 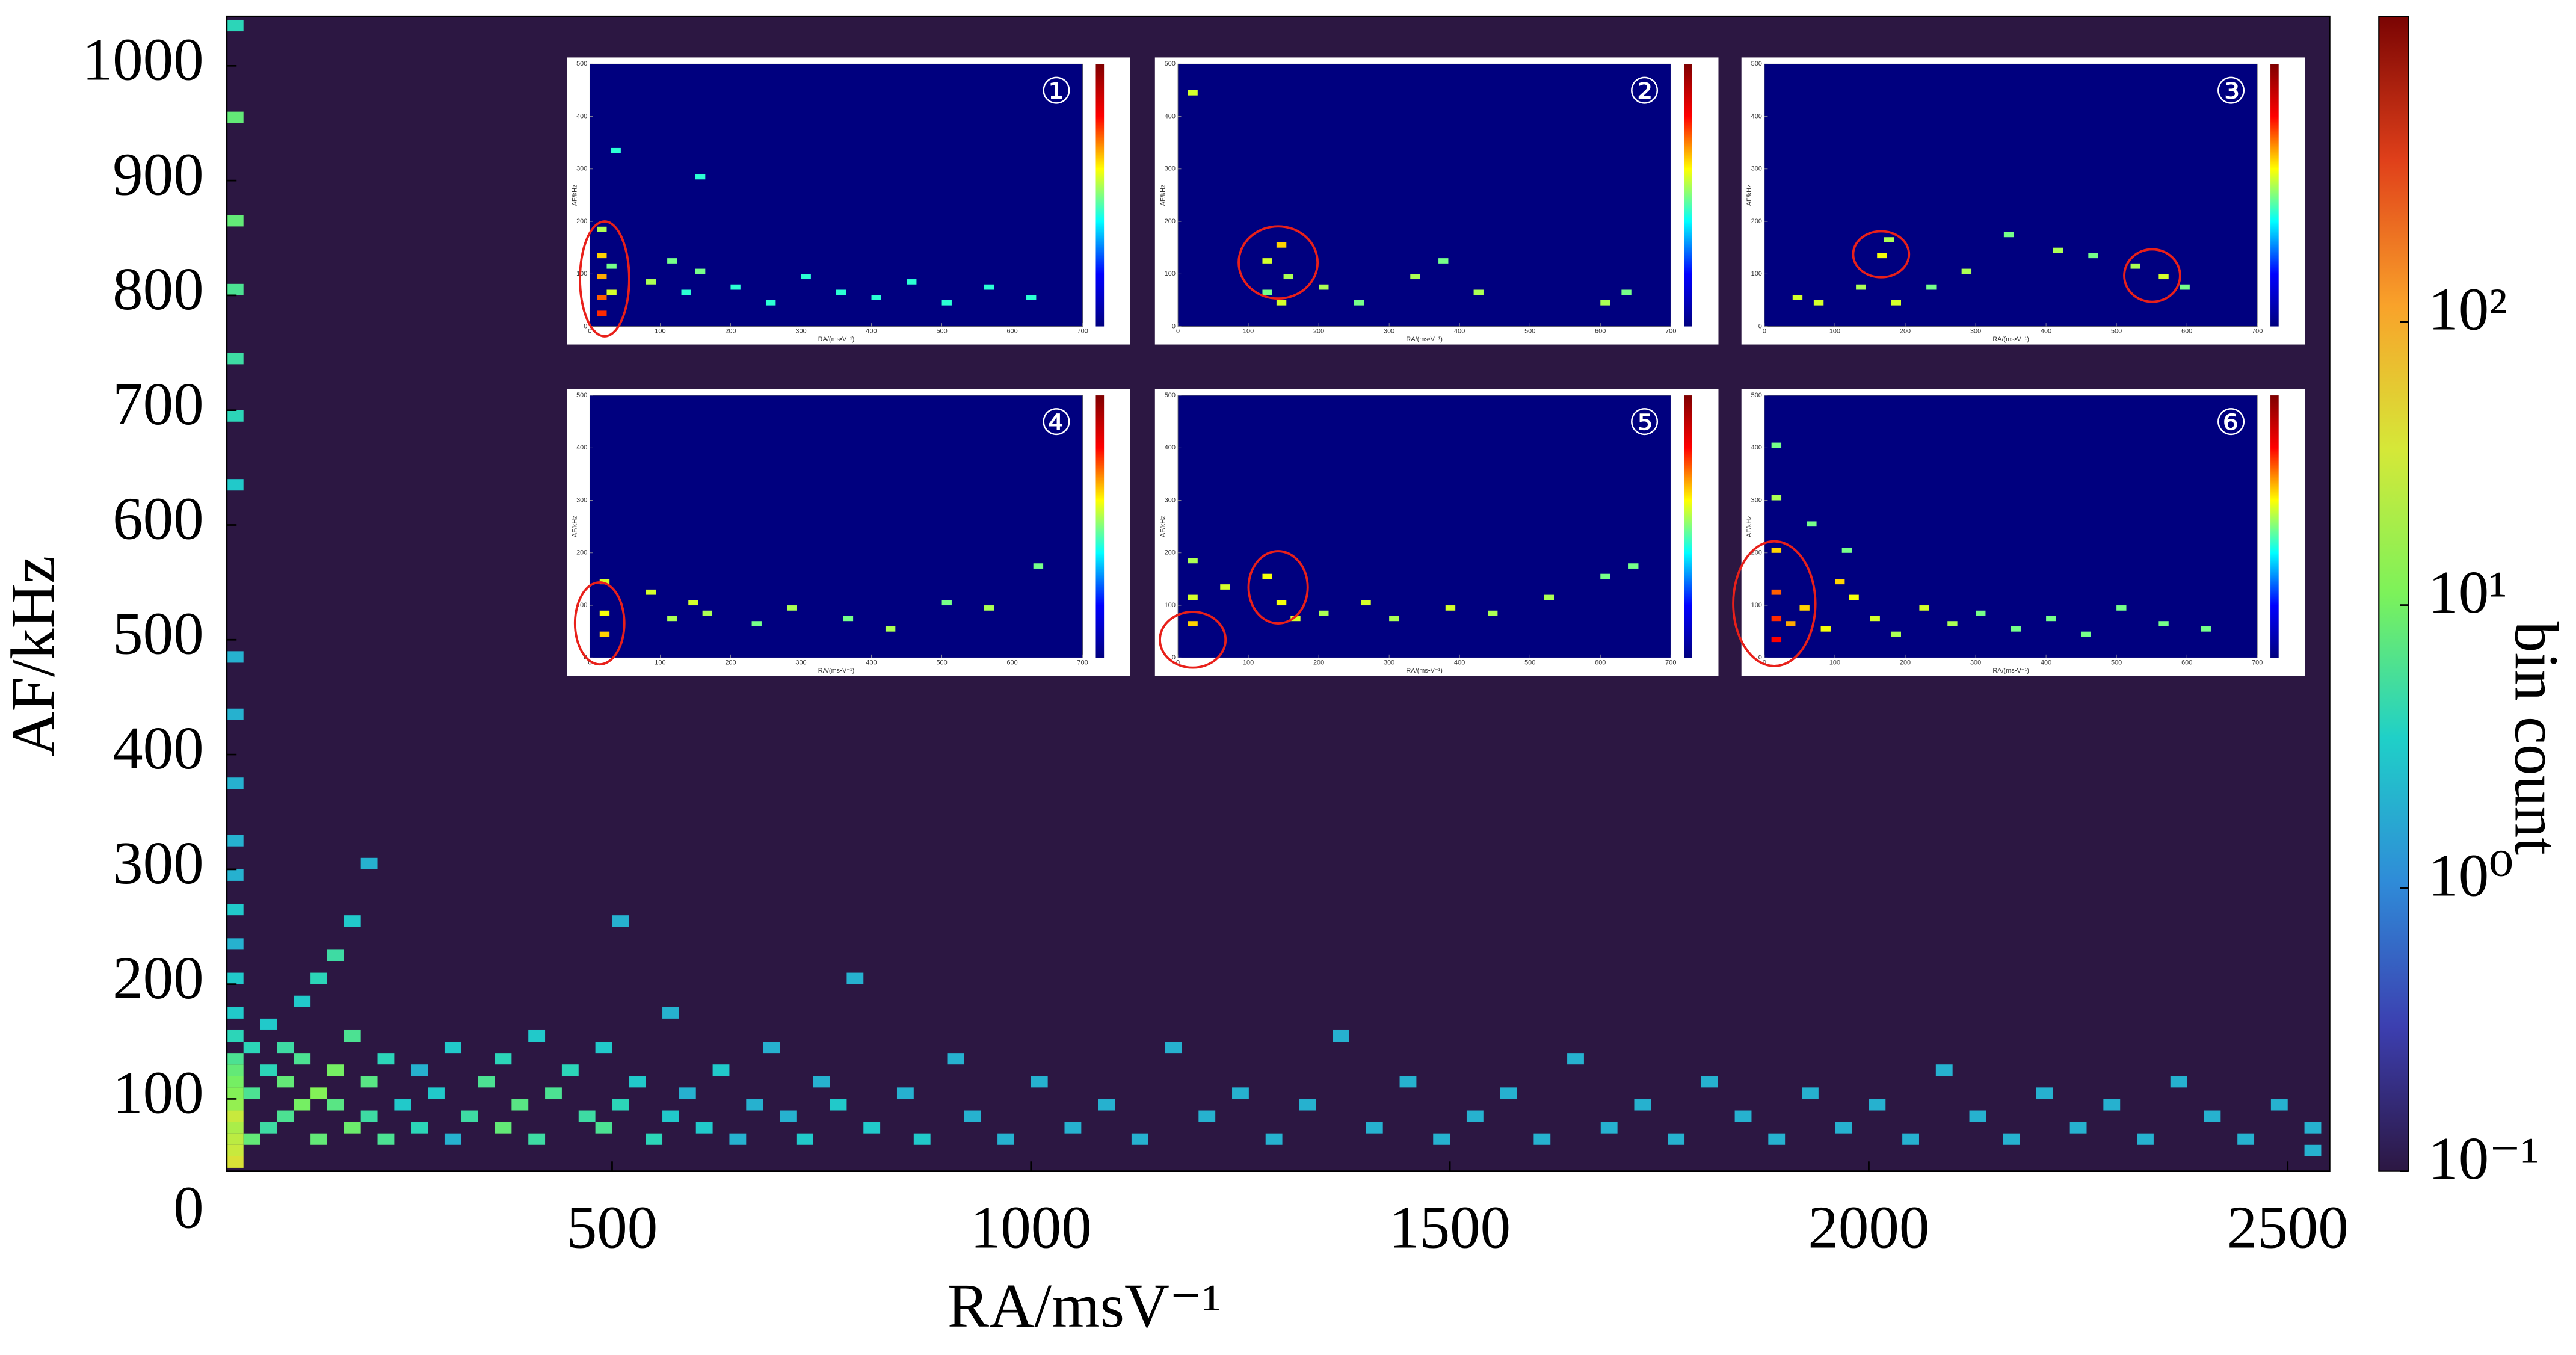 What do you see at coordinates (581, 169) in the screenshot?
I see `inset-y-tick-label: 300` at bounding box center [581, 169].